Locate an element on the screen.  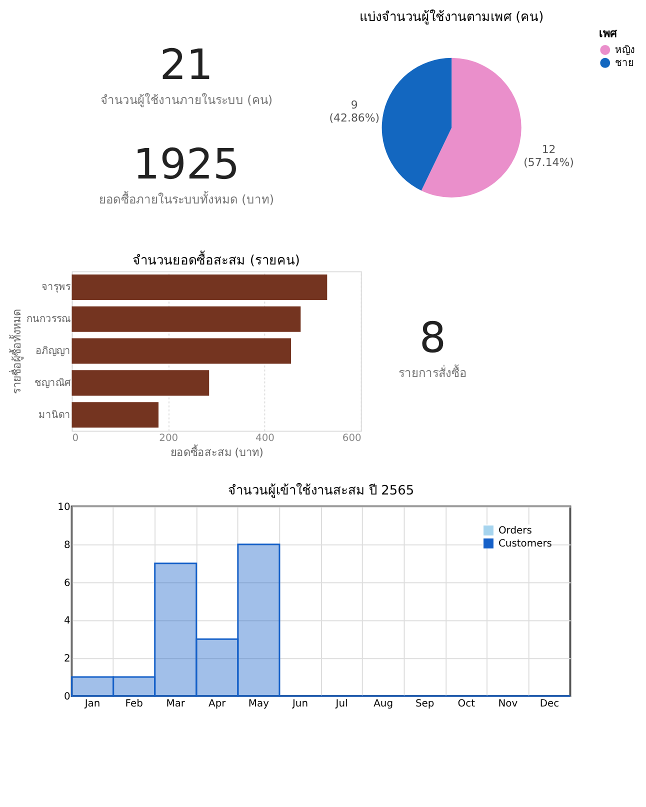
x-axis-title: ยอดซื้อสะสม (บาท) is located at coordinates (217, 452).